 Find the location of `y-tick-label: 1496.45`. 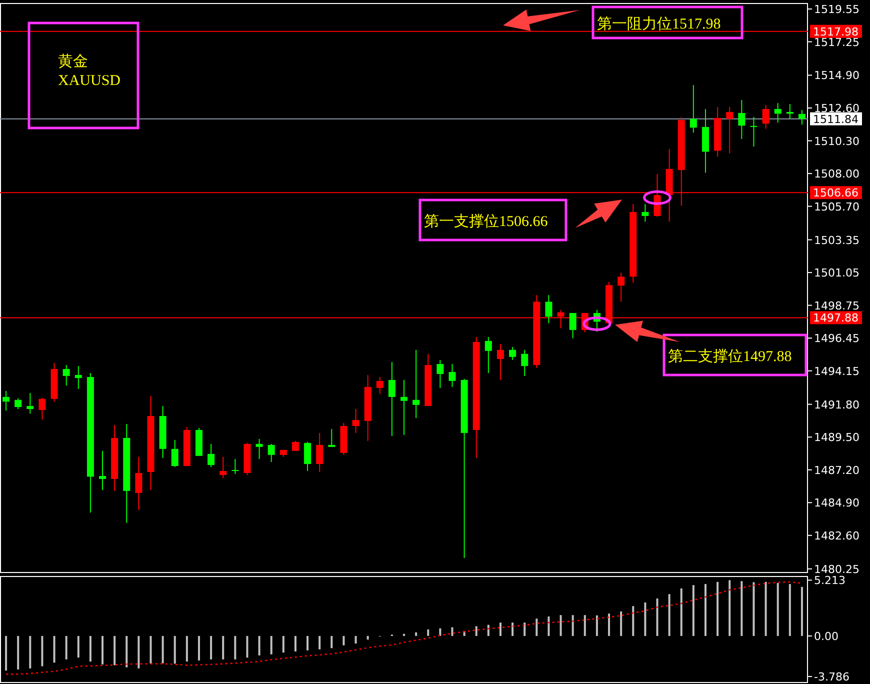

y-tick-label: 1496.45 is located at coordinates (837, 339).